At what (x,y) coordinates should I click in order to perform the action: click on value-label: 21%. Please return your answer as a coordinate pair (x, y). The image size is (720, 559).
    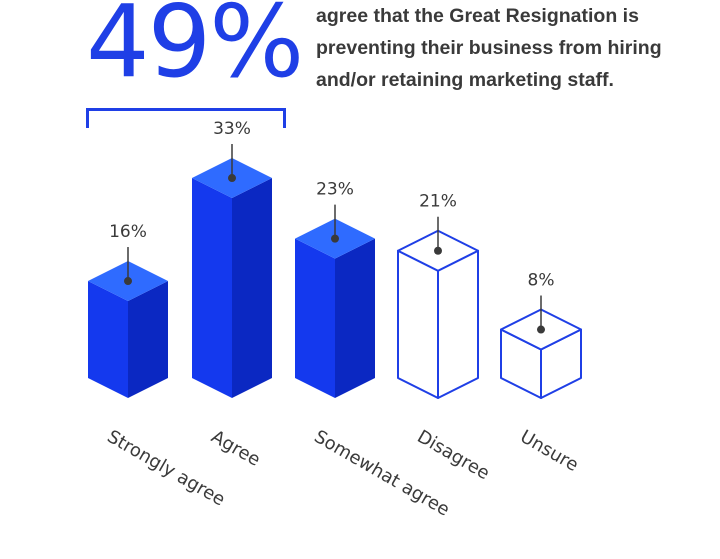
    Looking at the image, I should click on (438, 202).